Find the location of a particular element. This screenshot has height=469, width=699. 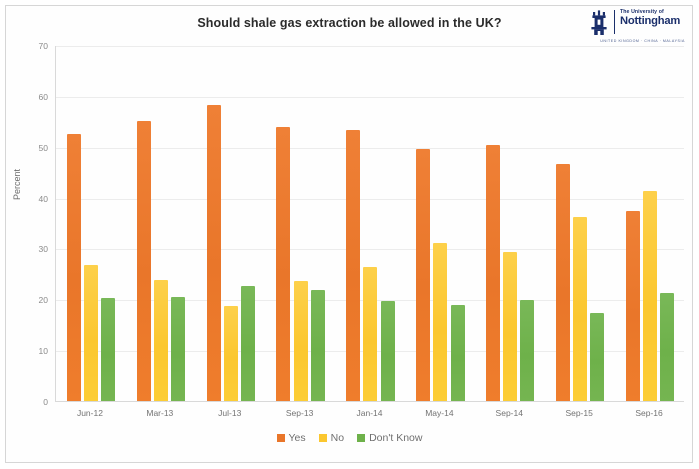

legend-item-don-t-know: Don't Know is located at coordinates (389, 438).